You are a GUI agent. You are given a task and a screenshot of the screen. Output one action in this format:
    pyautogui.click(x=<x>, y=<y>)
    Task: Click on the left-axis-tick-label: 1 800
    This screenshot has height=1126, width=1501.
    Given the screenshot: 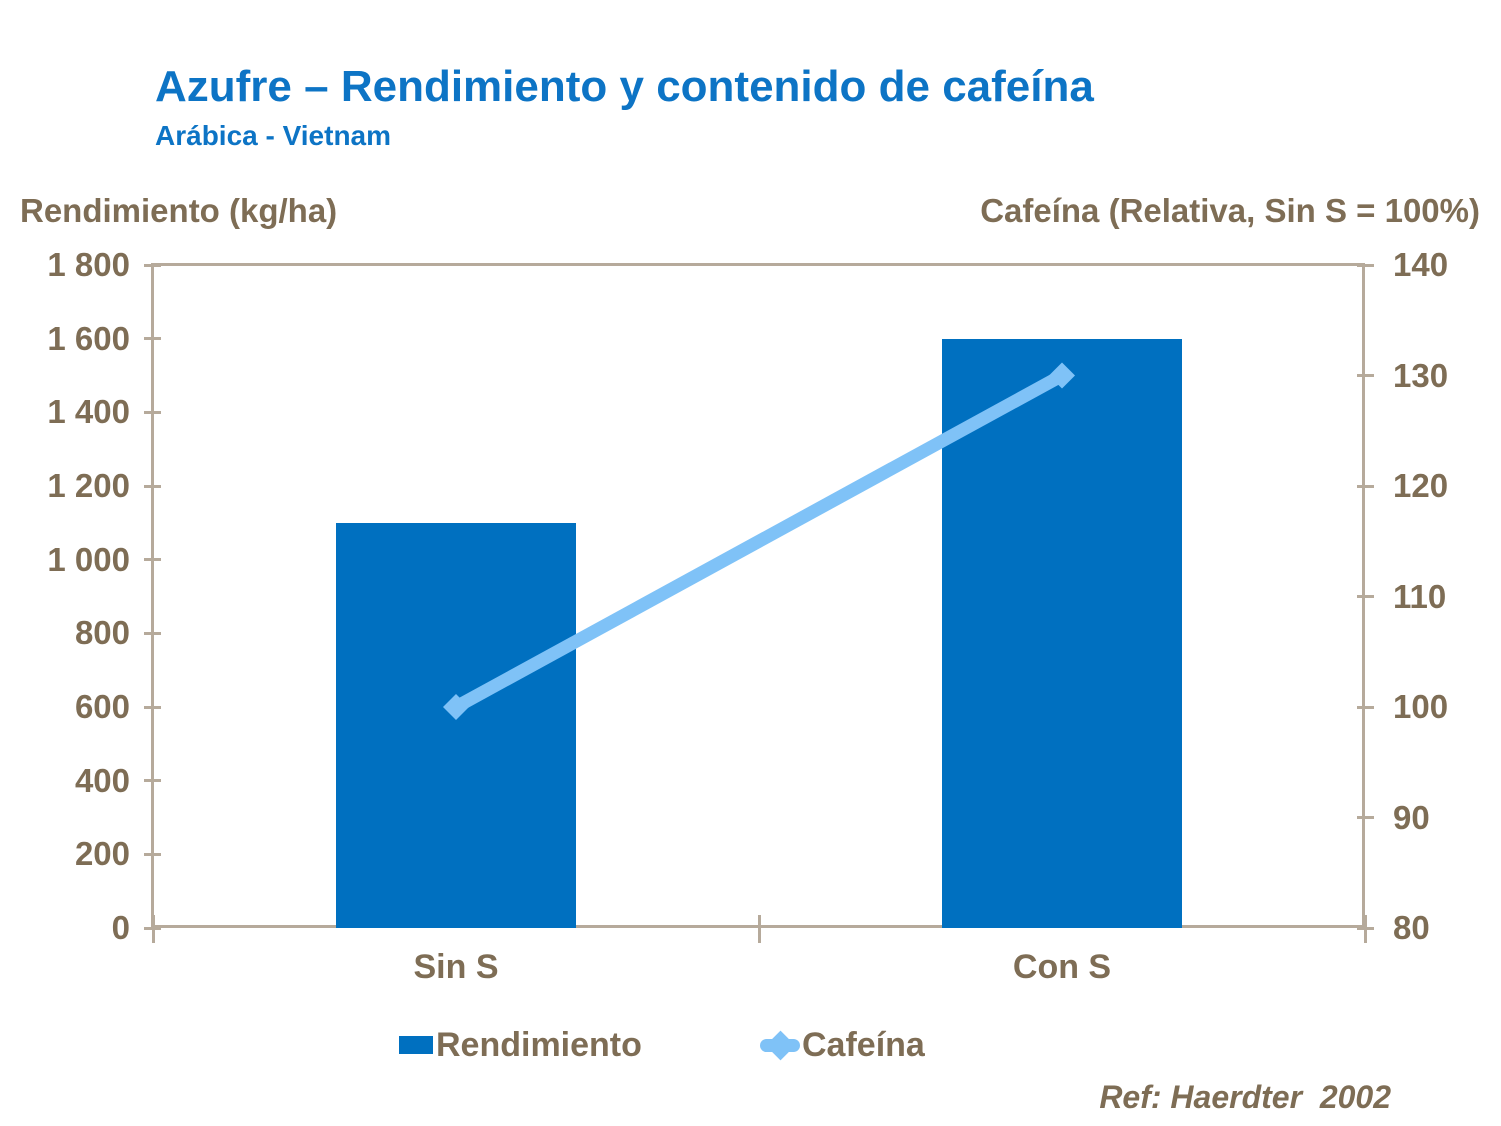 What is the action you would take?
    pyautogui.click(x=88, y=264)
    